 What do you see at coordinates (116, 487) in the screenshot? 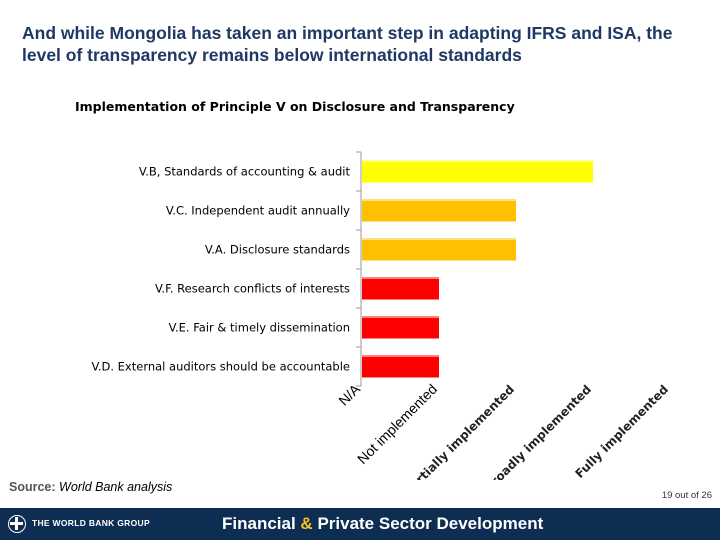
I see `source-text: World Bank analysis` at bounding box center [116, 487].